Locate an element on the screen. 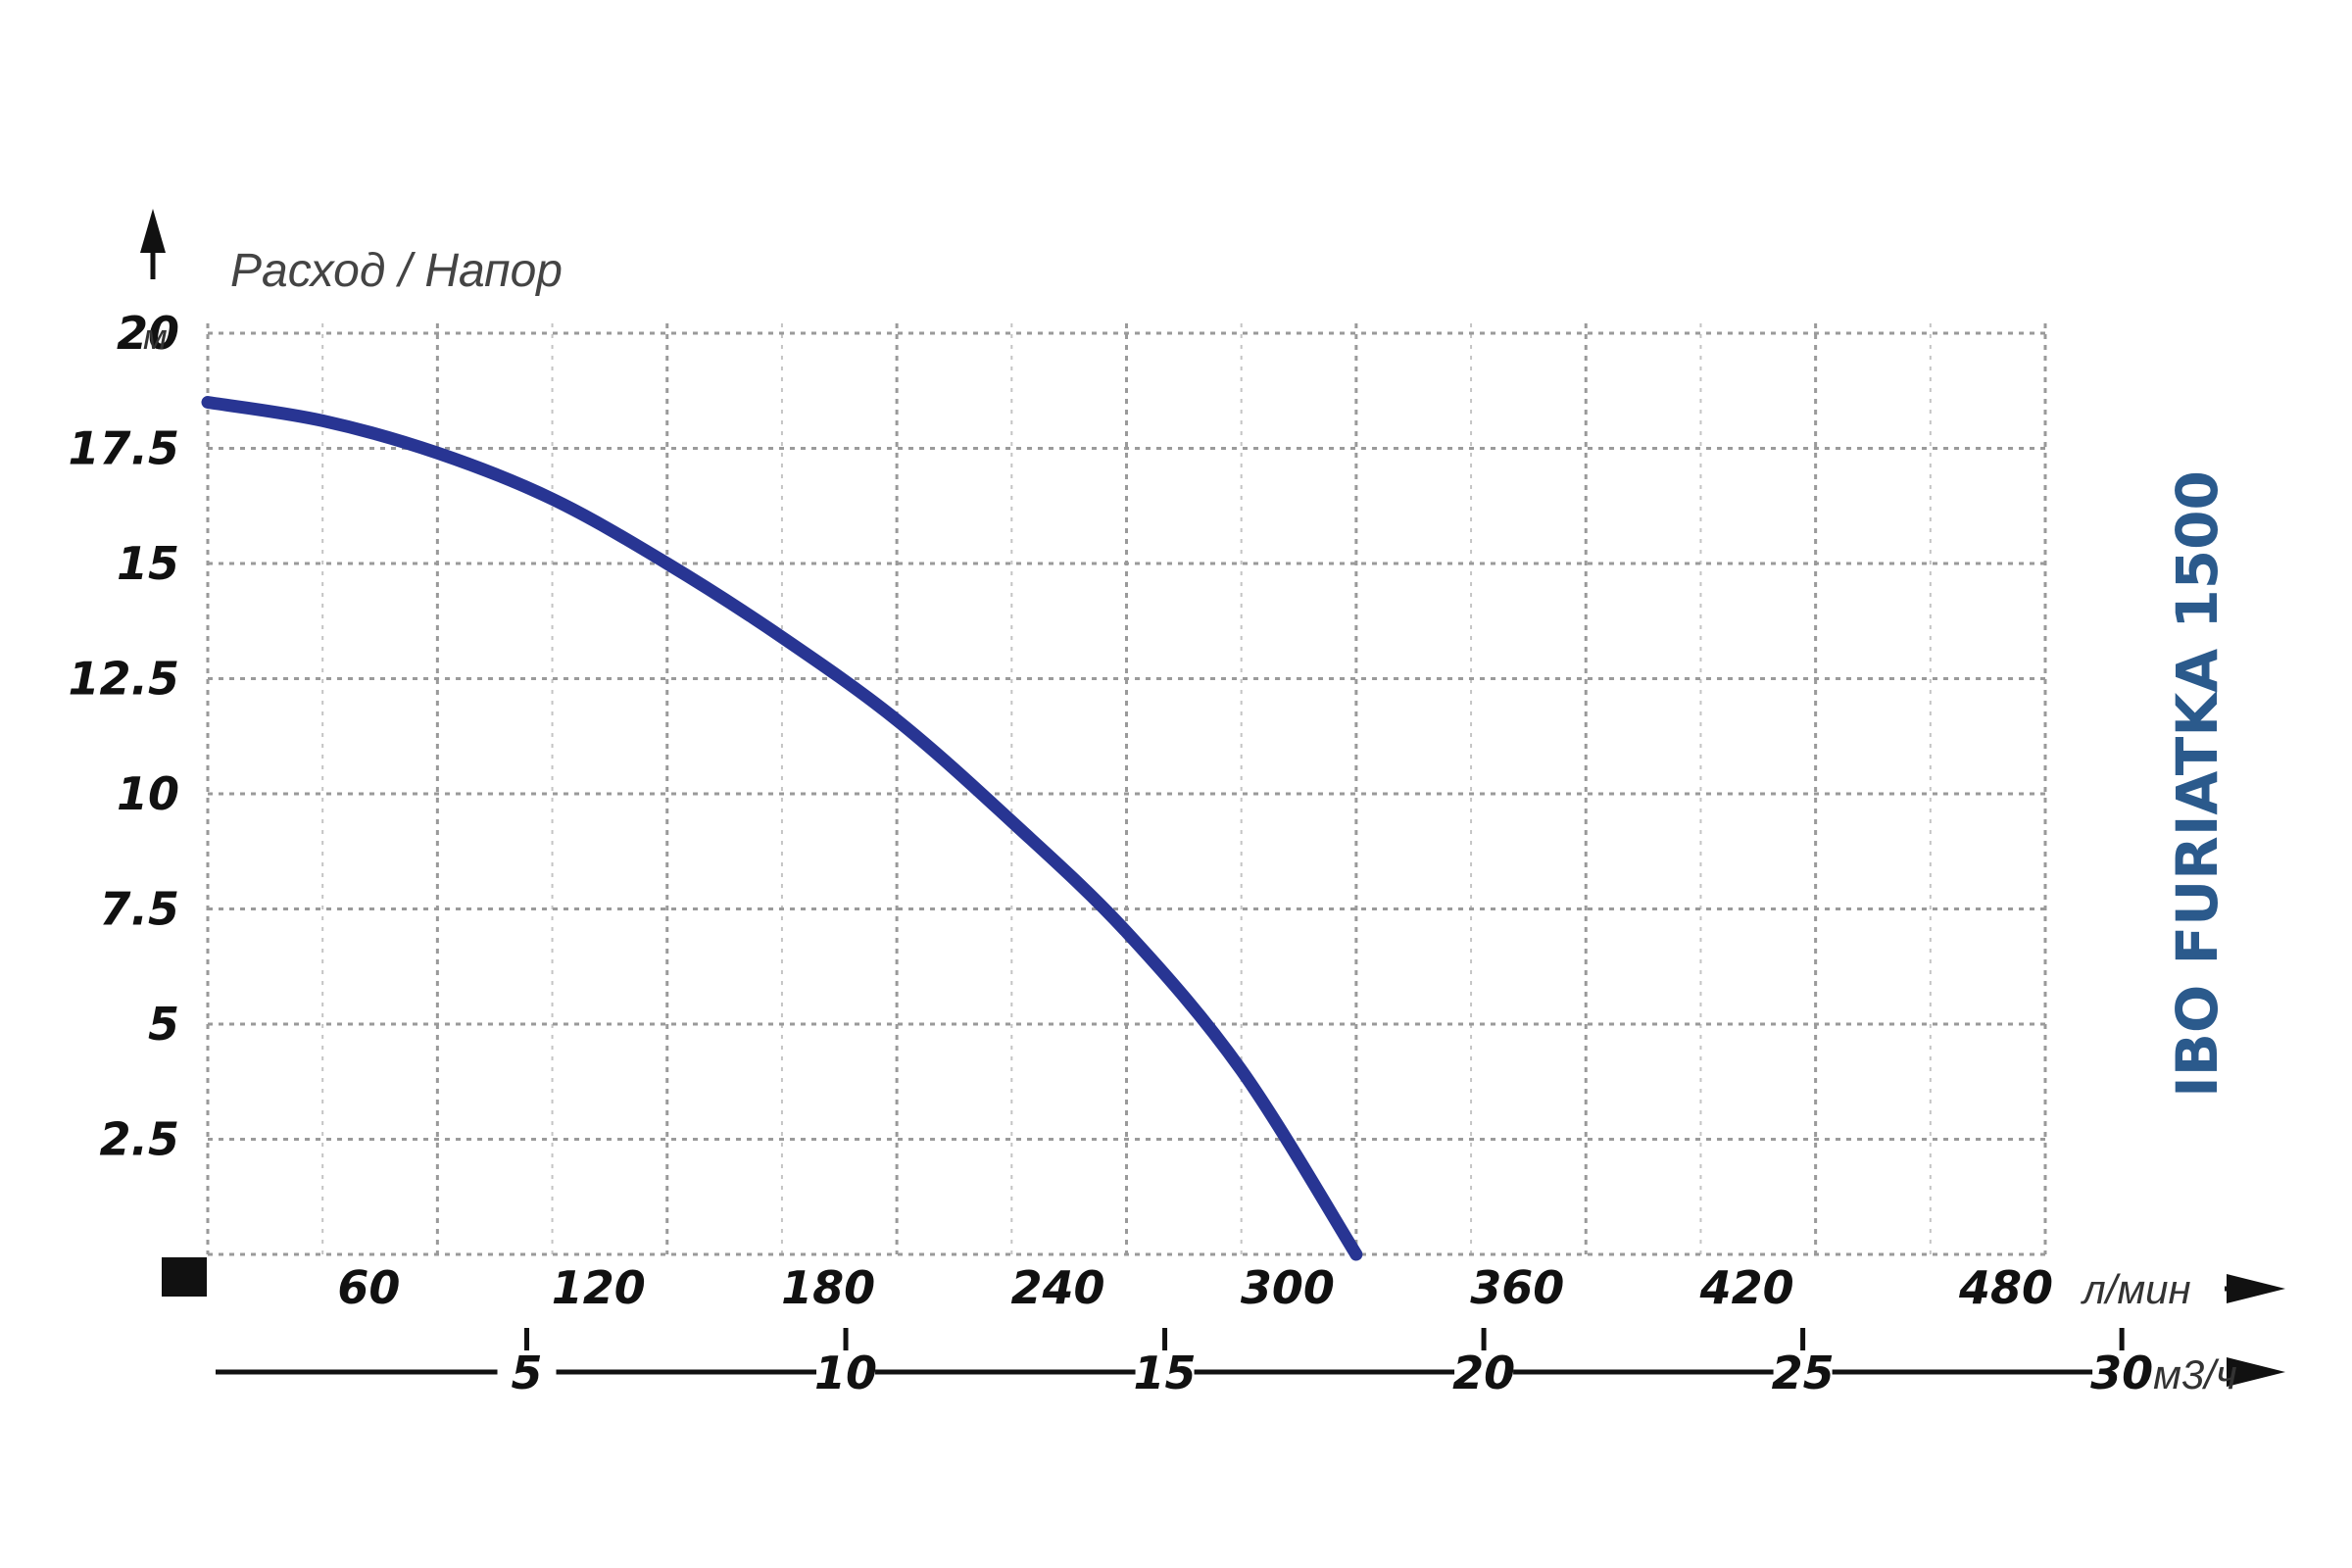 The height and width of the screenshot is (1568, 2352). y-tick-label: 2.5 is located at coordinates (140, 1139).